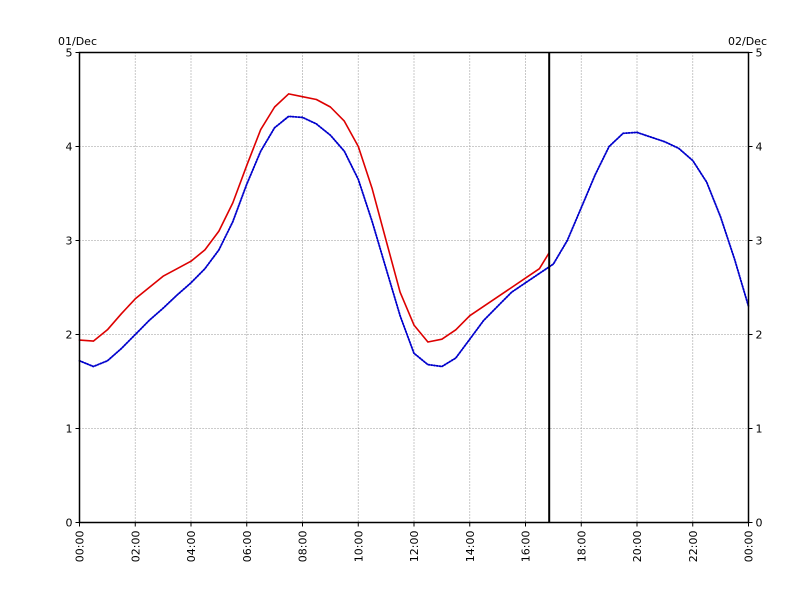 This screenshot has width=800, height=600. I want to click on x-tick-label: 02:00, so click(135, 547).